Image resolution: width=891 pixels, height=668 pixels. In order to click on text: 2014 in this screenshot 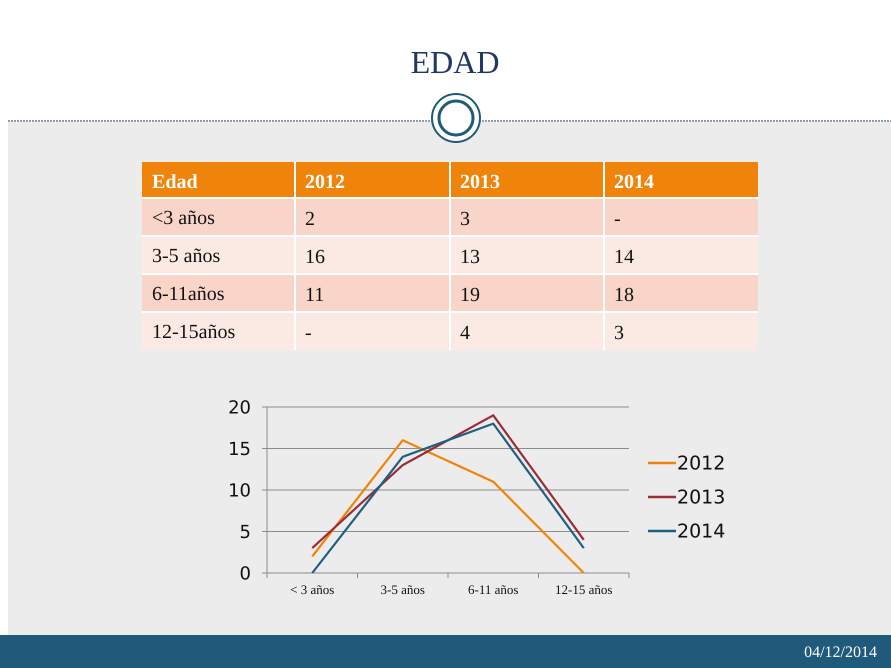, I will do `click(634, 182)`.